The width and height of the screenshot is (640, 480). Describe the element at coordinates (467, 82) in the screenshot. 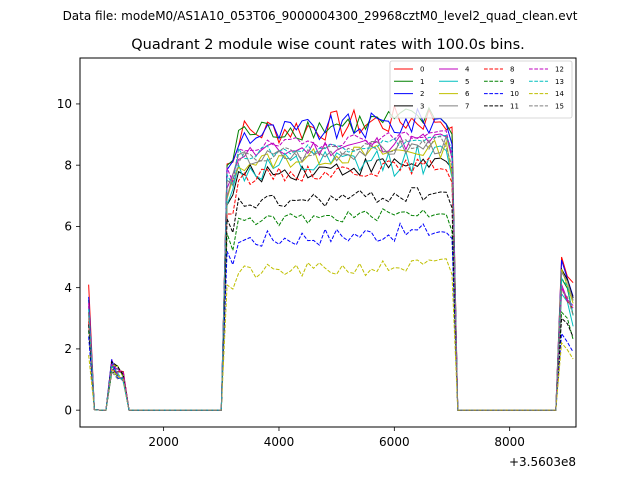

I see `legend-label-5: 5` at that location.